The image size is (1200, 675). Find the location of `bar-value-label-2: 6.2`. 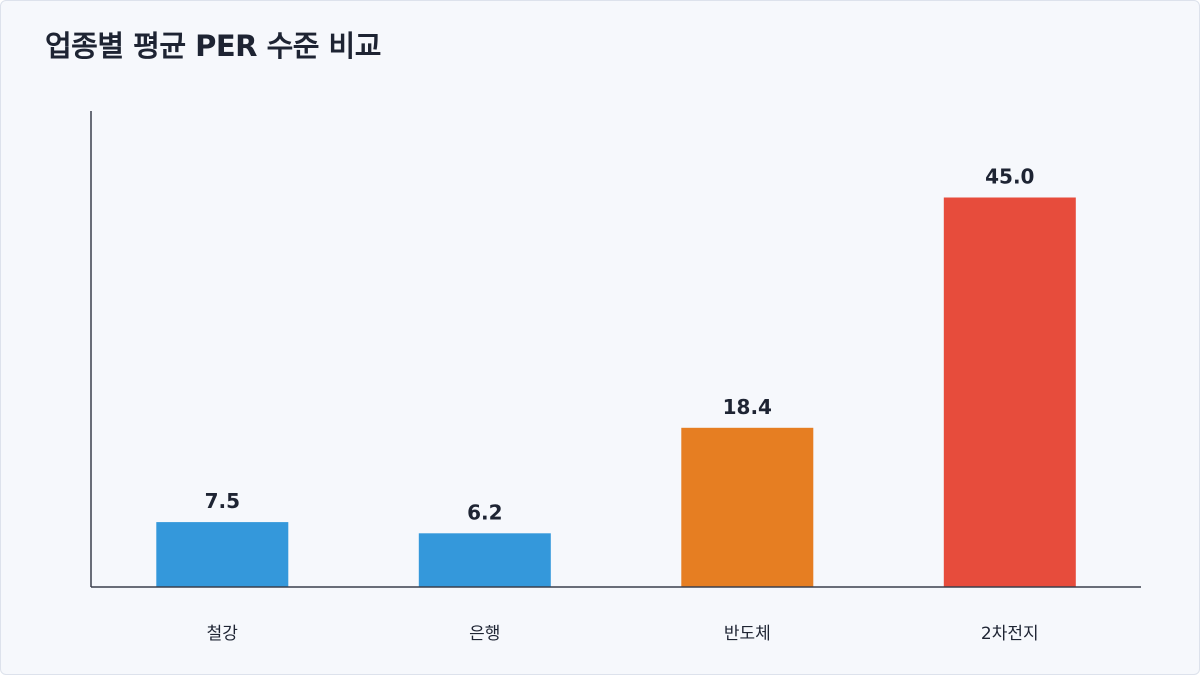

bar-value-label-2: 6.2 is located at coordinates (484, 512).